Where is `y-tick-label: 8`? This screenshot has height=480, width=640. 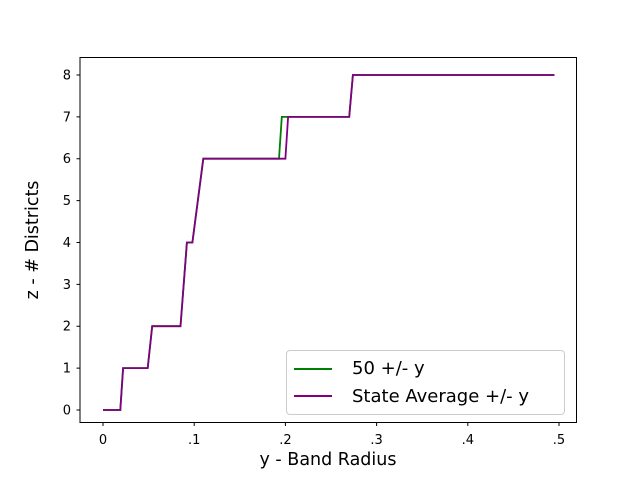 y-tick-label: 8 is located at coordinates (67, 75).